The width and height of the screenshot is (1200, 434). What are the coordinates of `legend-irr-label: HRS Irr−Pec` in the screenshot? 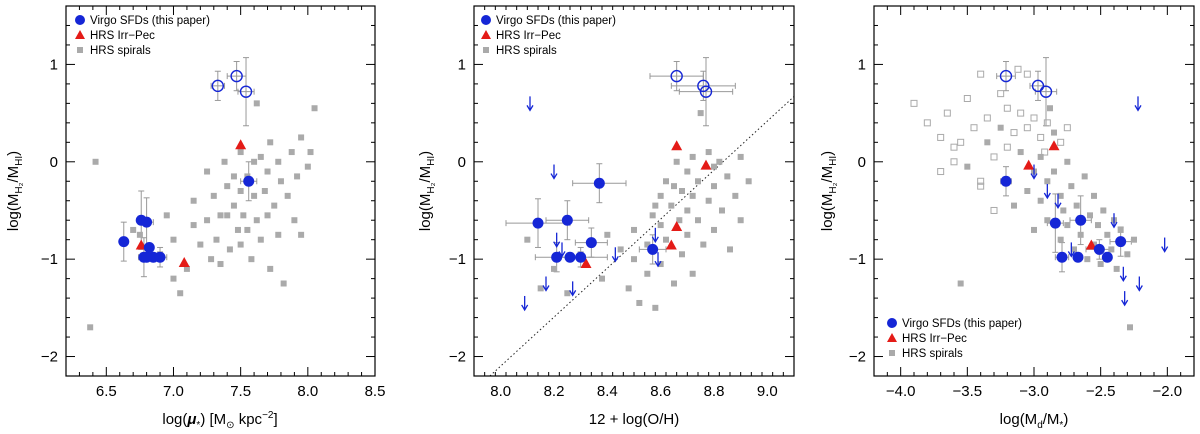 It's located at (934, 339).